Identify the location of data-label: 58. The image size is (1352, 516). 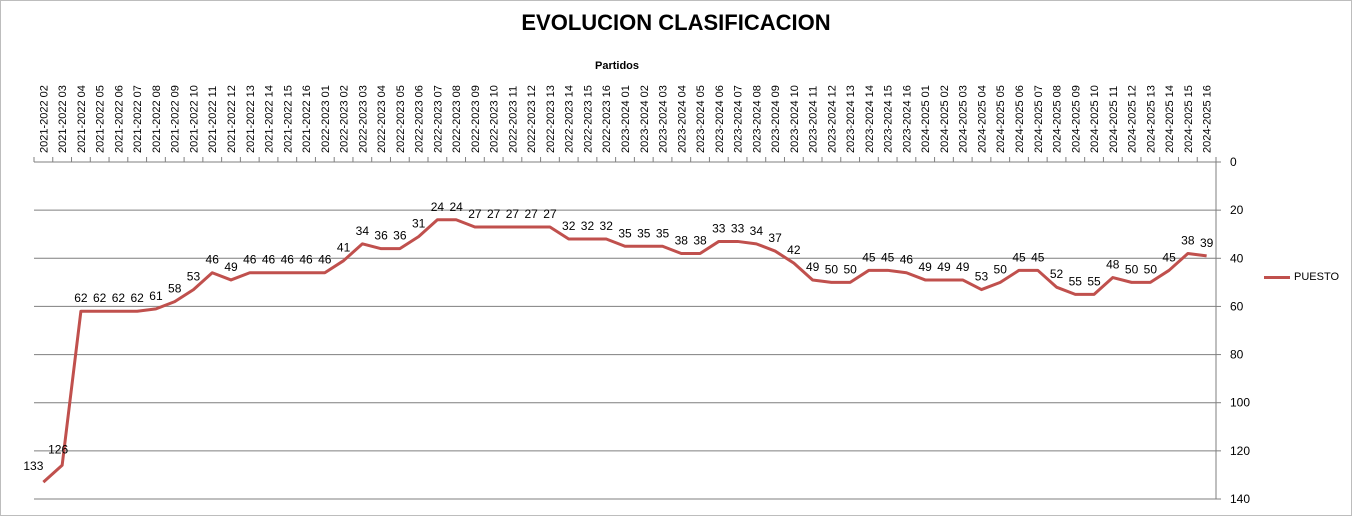
(175, 289).